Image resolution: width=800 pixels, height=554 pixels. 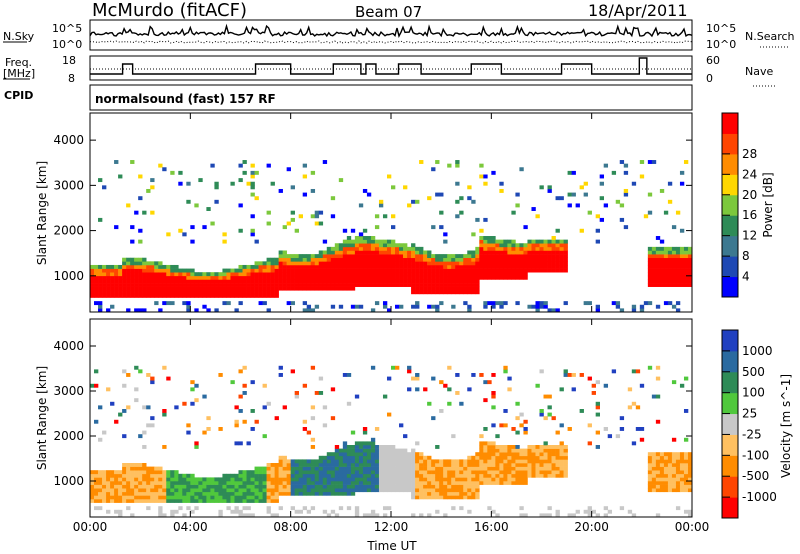 What do you see at coordinates (391, 30) in the screenshot?
I see `nsky-trace` at bounding box center [391, 30].